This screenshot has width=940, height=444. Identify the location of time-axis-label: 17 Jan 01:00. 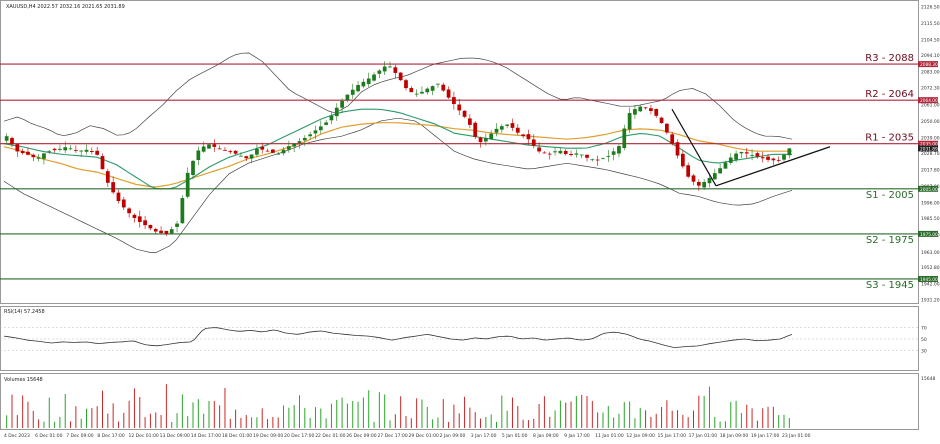
(703, 436).